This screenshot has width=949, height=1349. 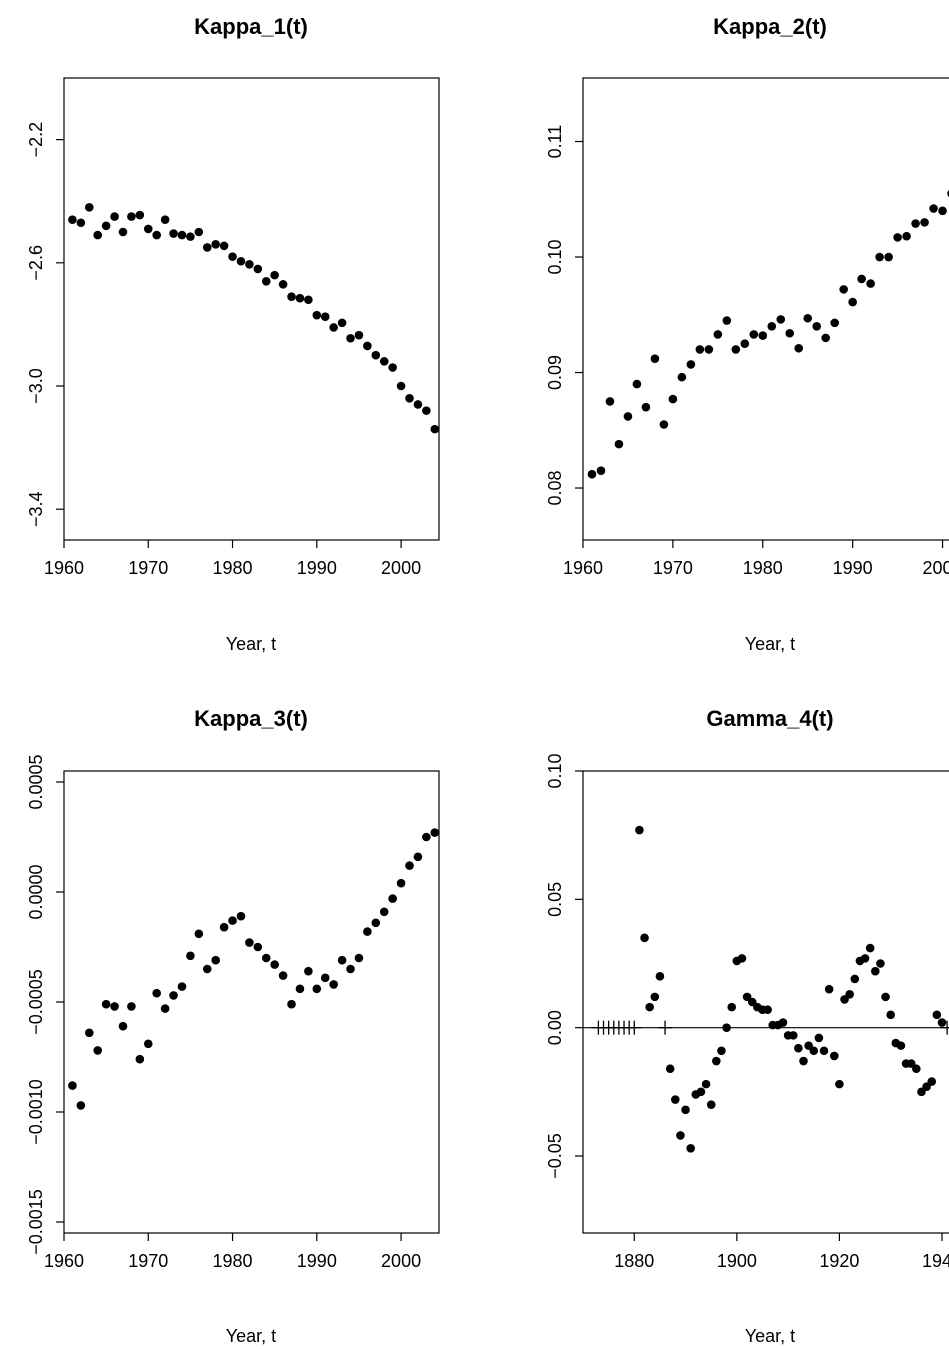 I want to click on y-axis: 0.08 0.09 0.10 0.11, so click(x=564, y=315).